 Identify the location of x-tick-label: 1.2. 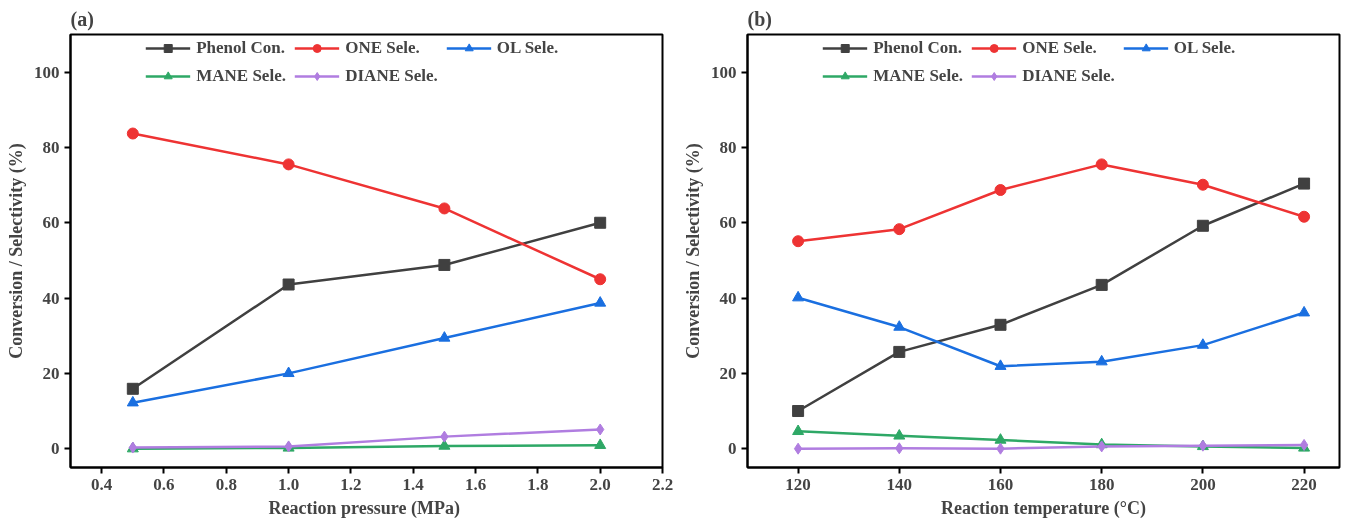
(351, 484).